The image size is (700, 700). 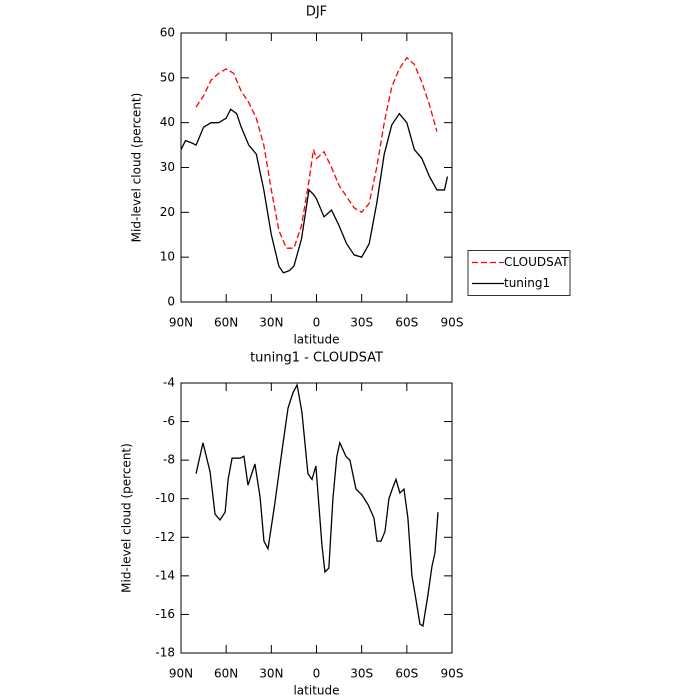 I want to click on y-tick-label: -10, so click(x=165, y=498).